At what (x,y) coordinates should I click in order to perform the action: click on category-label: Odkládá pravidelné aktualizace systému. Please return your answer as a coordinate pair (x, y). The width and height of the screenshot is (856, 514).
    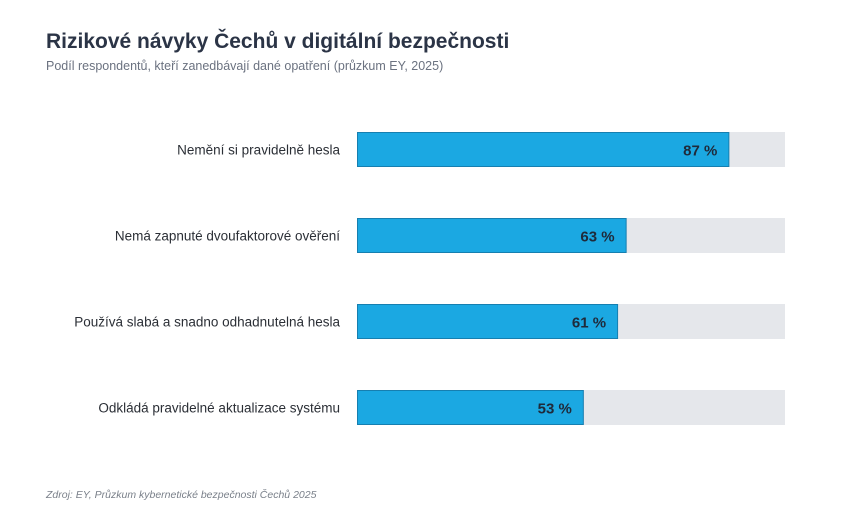
    Looking at the image, I should click on (219, 408).